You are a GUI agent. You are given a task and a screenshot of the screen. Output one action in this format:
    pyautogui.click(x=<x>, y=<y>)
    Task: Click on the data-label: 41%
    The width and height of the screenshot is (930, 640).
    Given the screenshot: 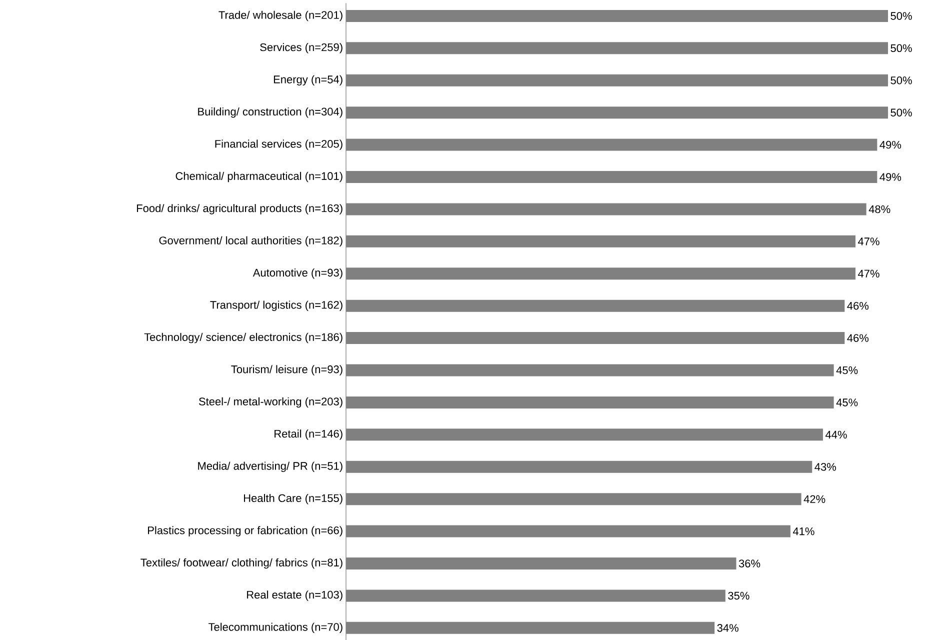 What is the action you would take?
    pyautogui.click(x=803, y=531)
    